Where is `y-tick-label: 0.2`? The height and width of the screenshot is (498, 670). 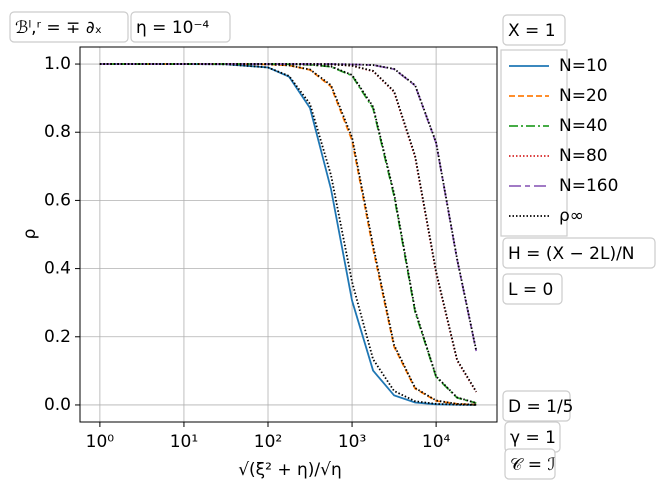 y-tick-label: 0.2 is located at coordinates (57, 337).